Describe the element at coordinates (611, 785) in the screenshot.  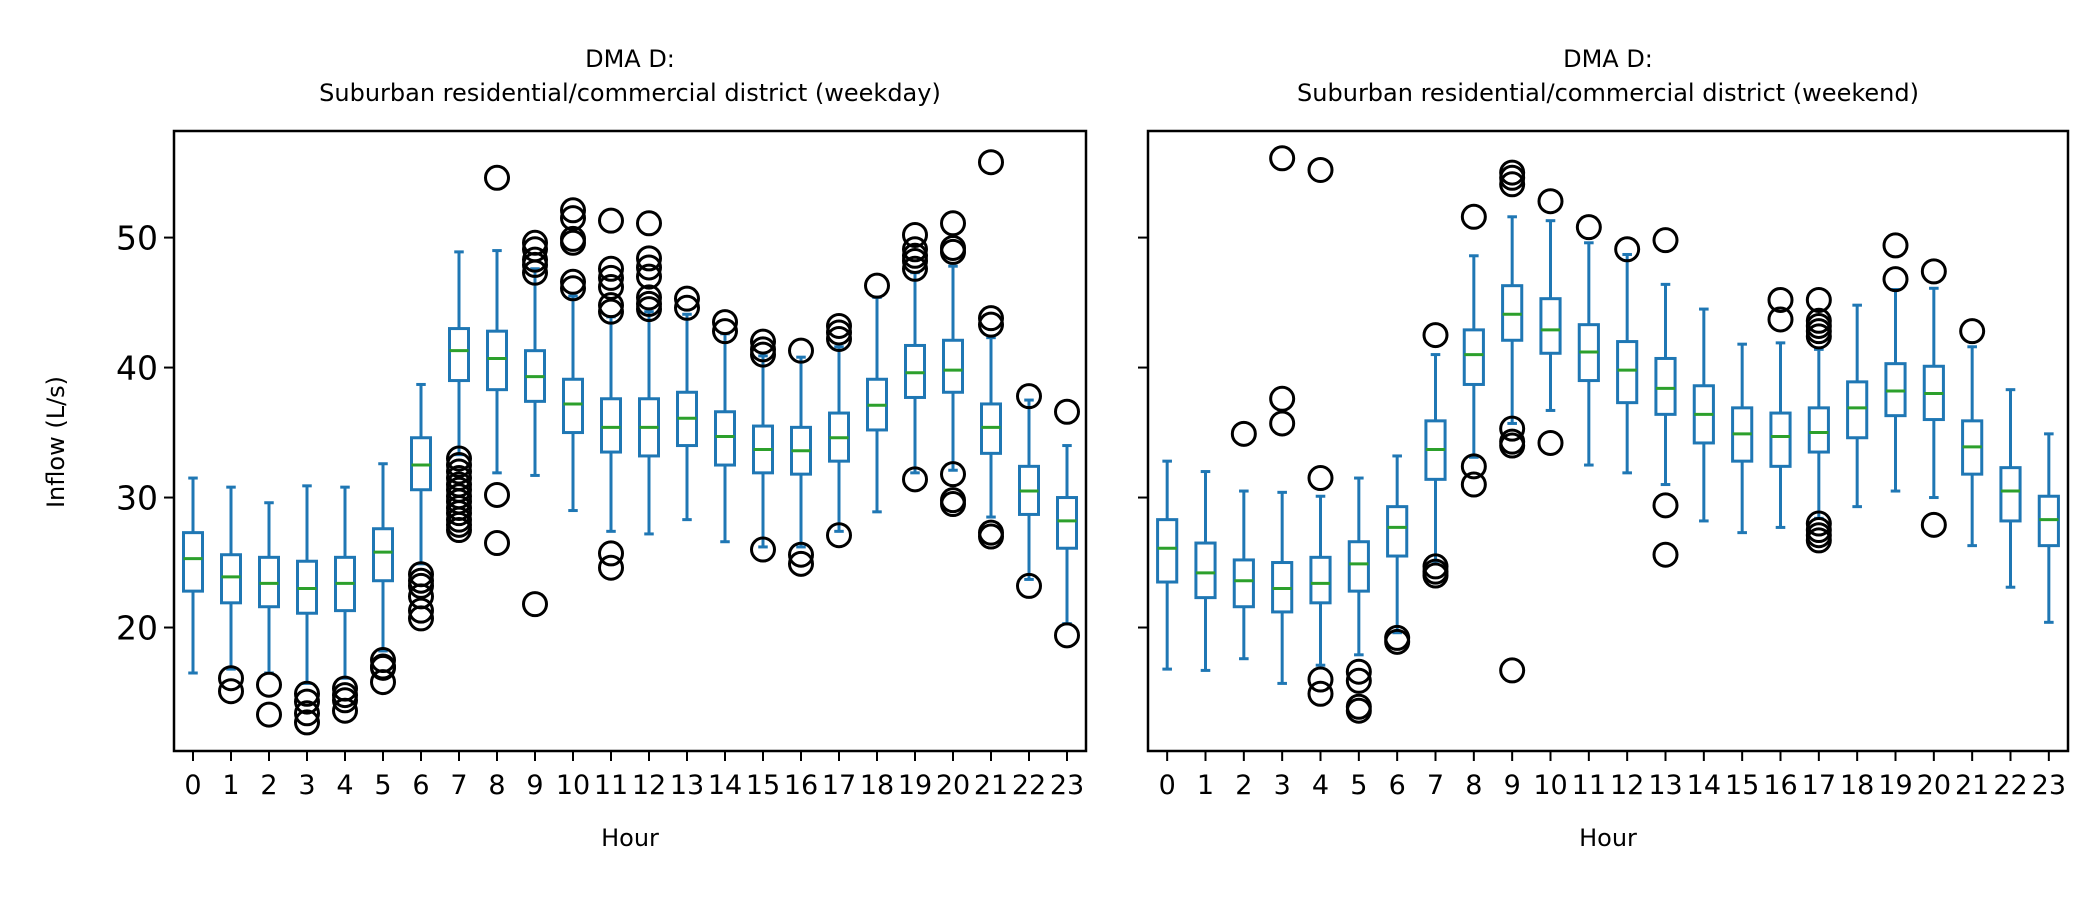
I see `x-tick-label: 11` at that location.